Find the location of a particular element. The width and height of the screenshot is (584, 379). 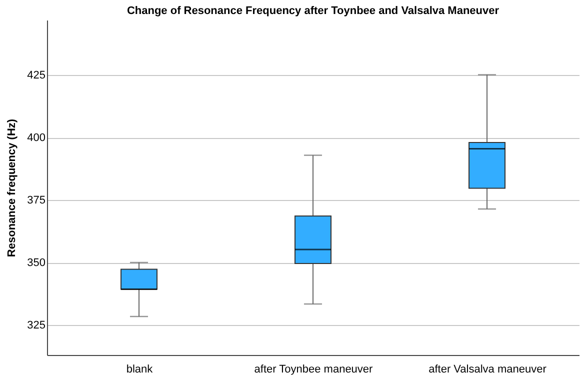

x-tick-label: after Toynbee maneuver is located at coordinates (314, 370).